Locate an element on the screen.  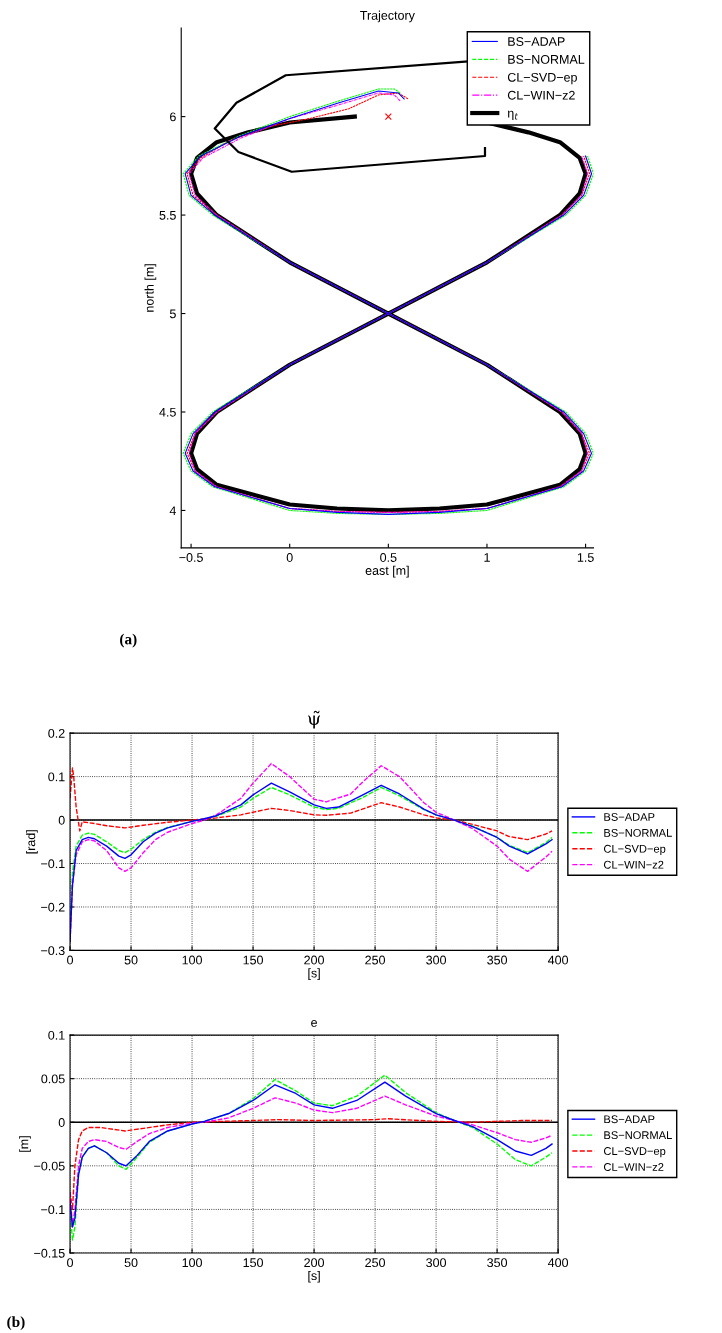
legend-label: η$_{t}$ is located at coordinates (513, 115).